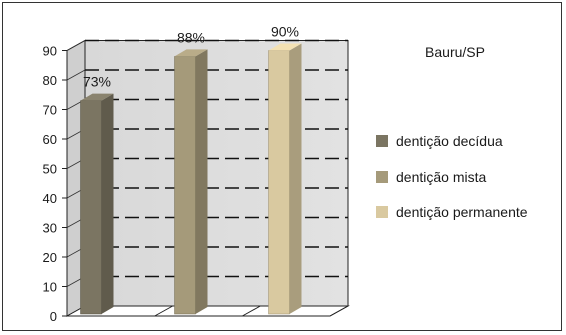 This screenshot has width=566, height=335. Describe the element at coordinates (462, 212) in the screenshot. I see `legend-label: dentição permanente` at that location.